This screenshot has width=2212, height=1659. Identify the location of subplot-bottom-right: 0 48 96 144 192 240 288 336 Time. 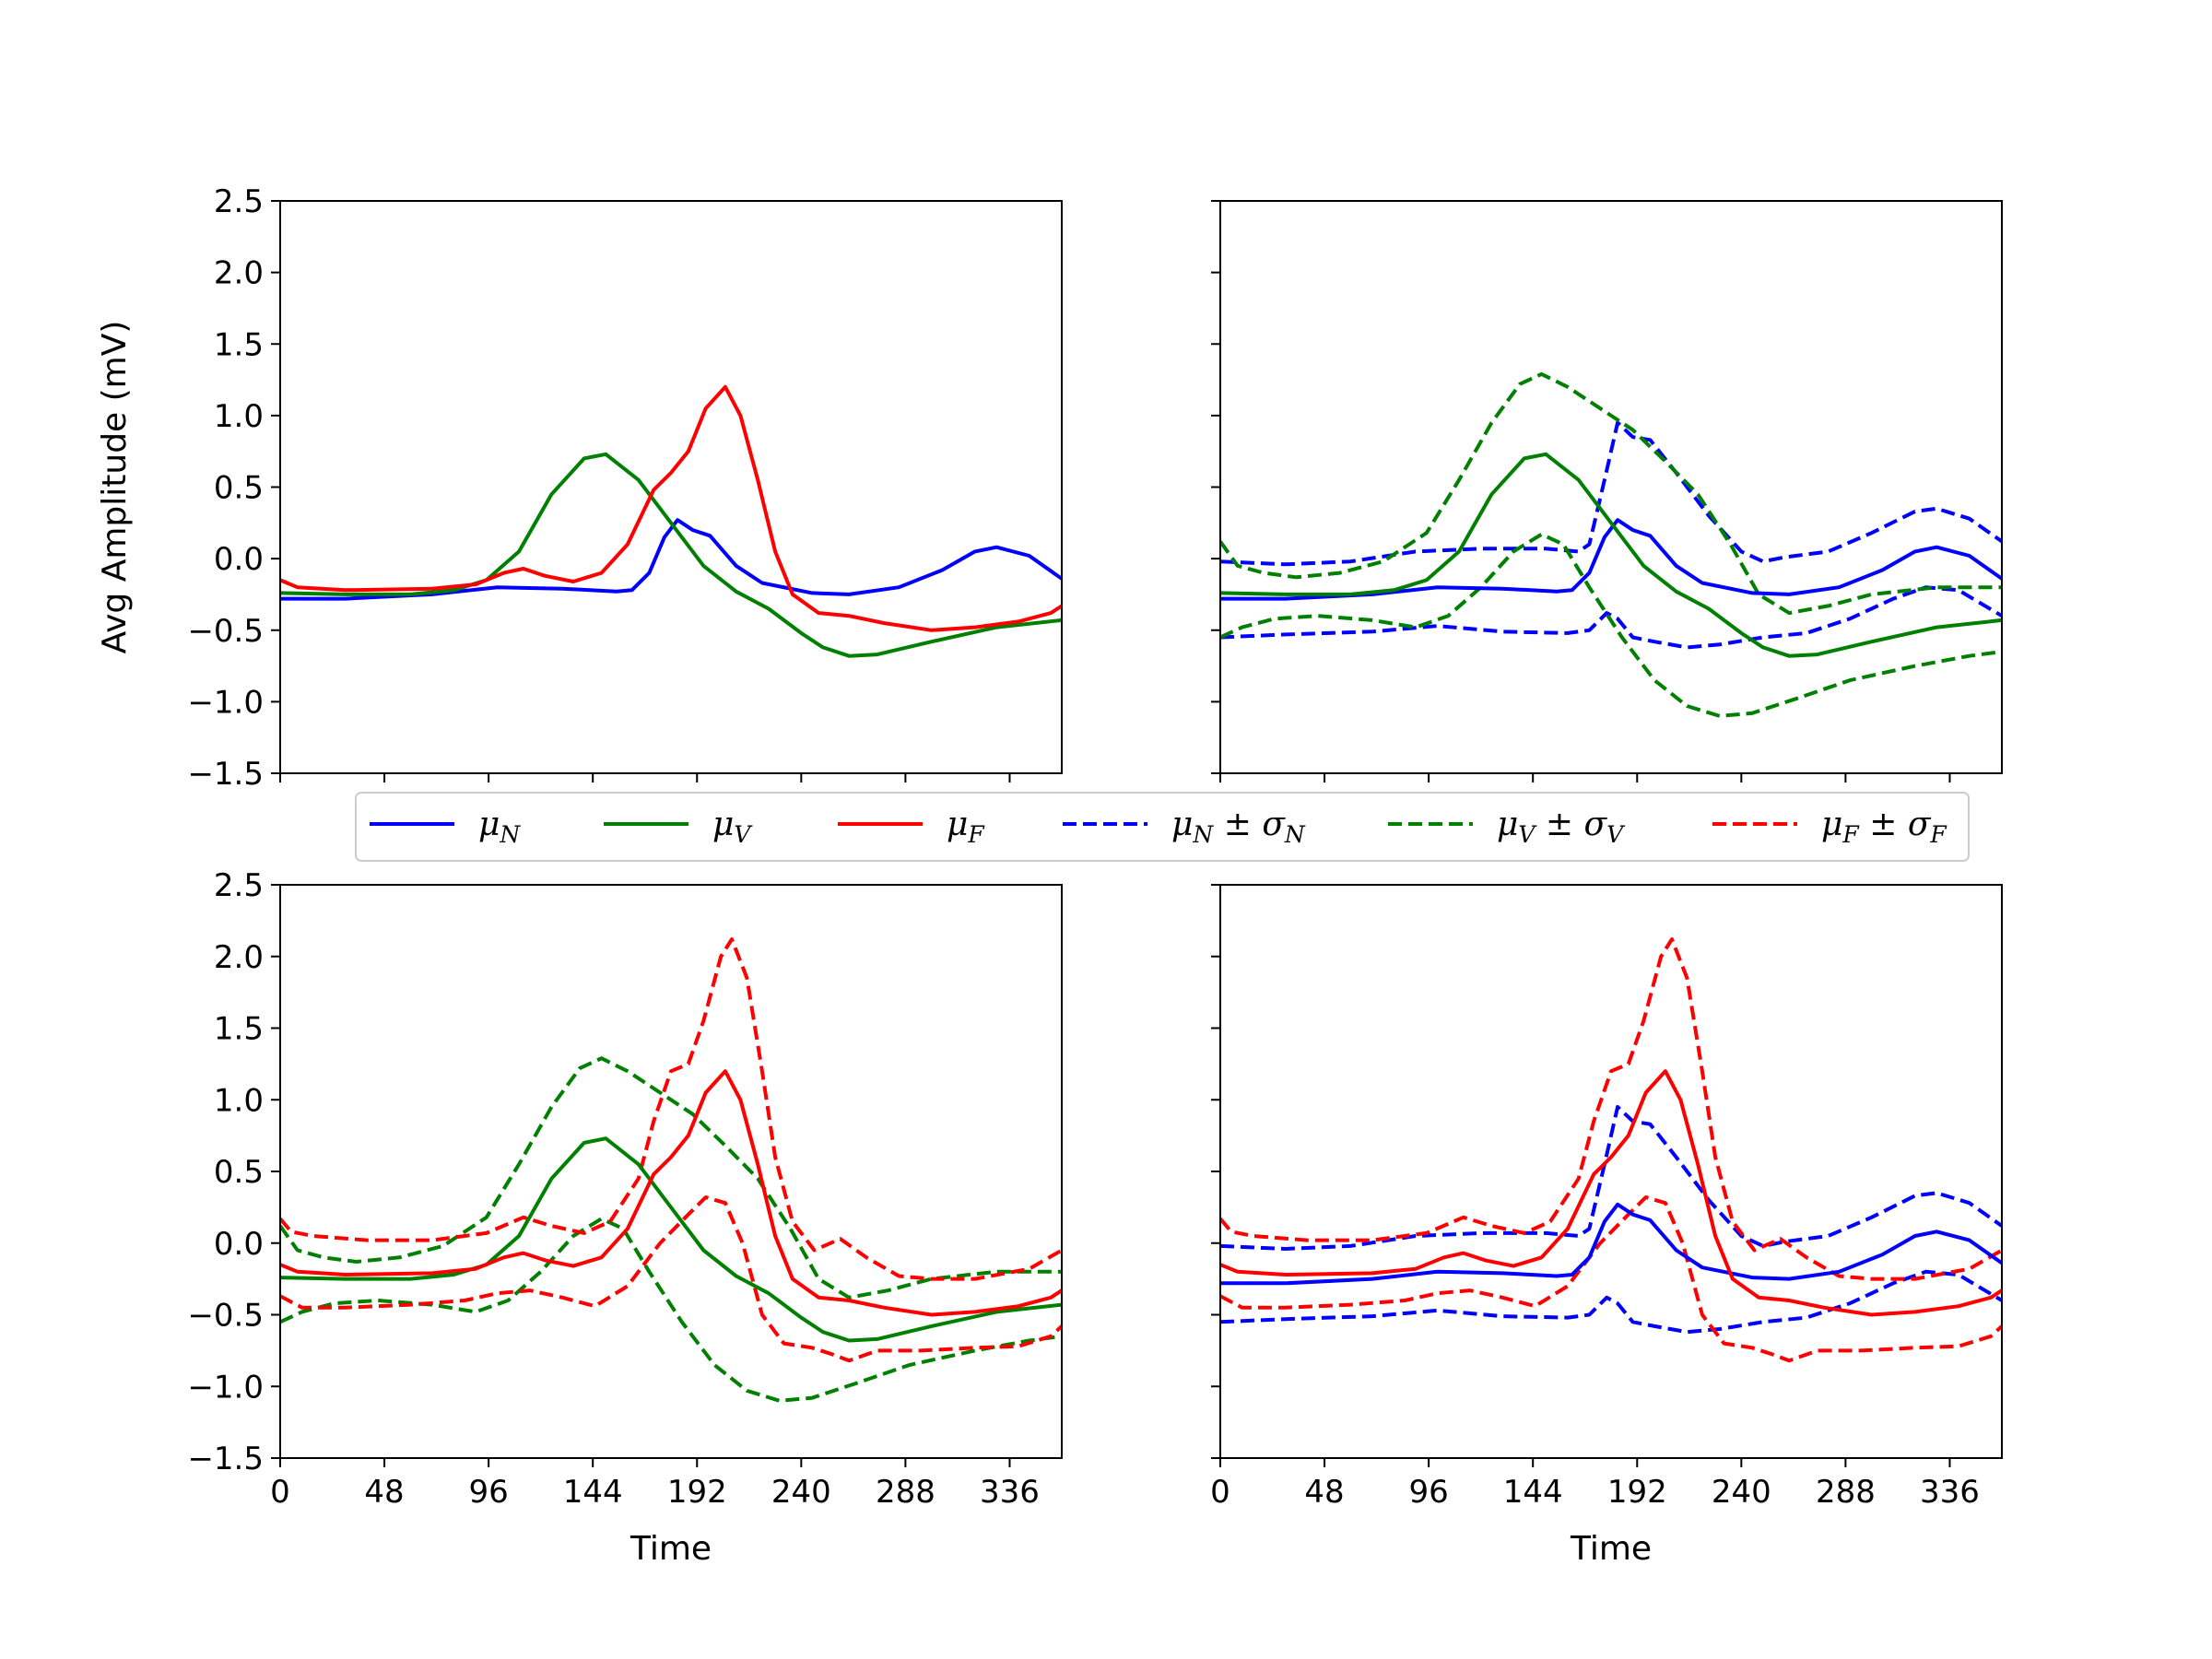
(1606, 1226).